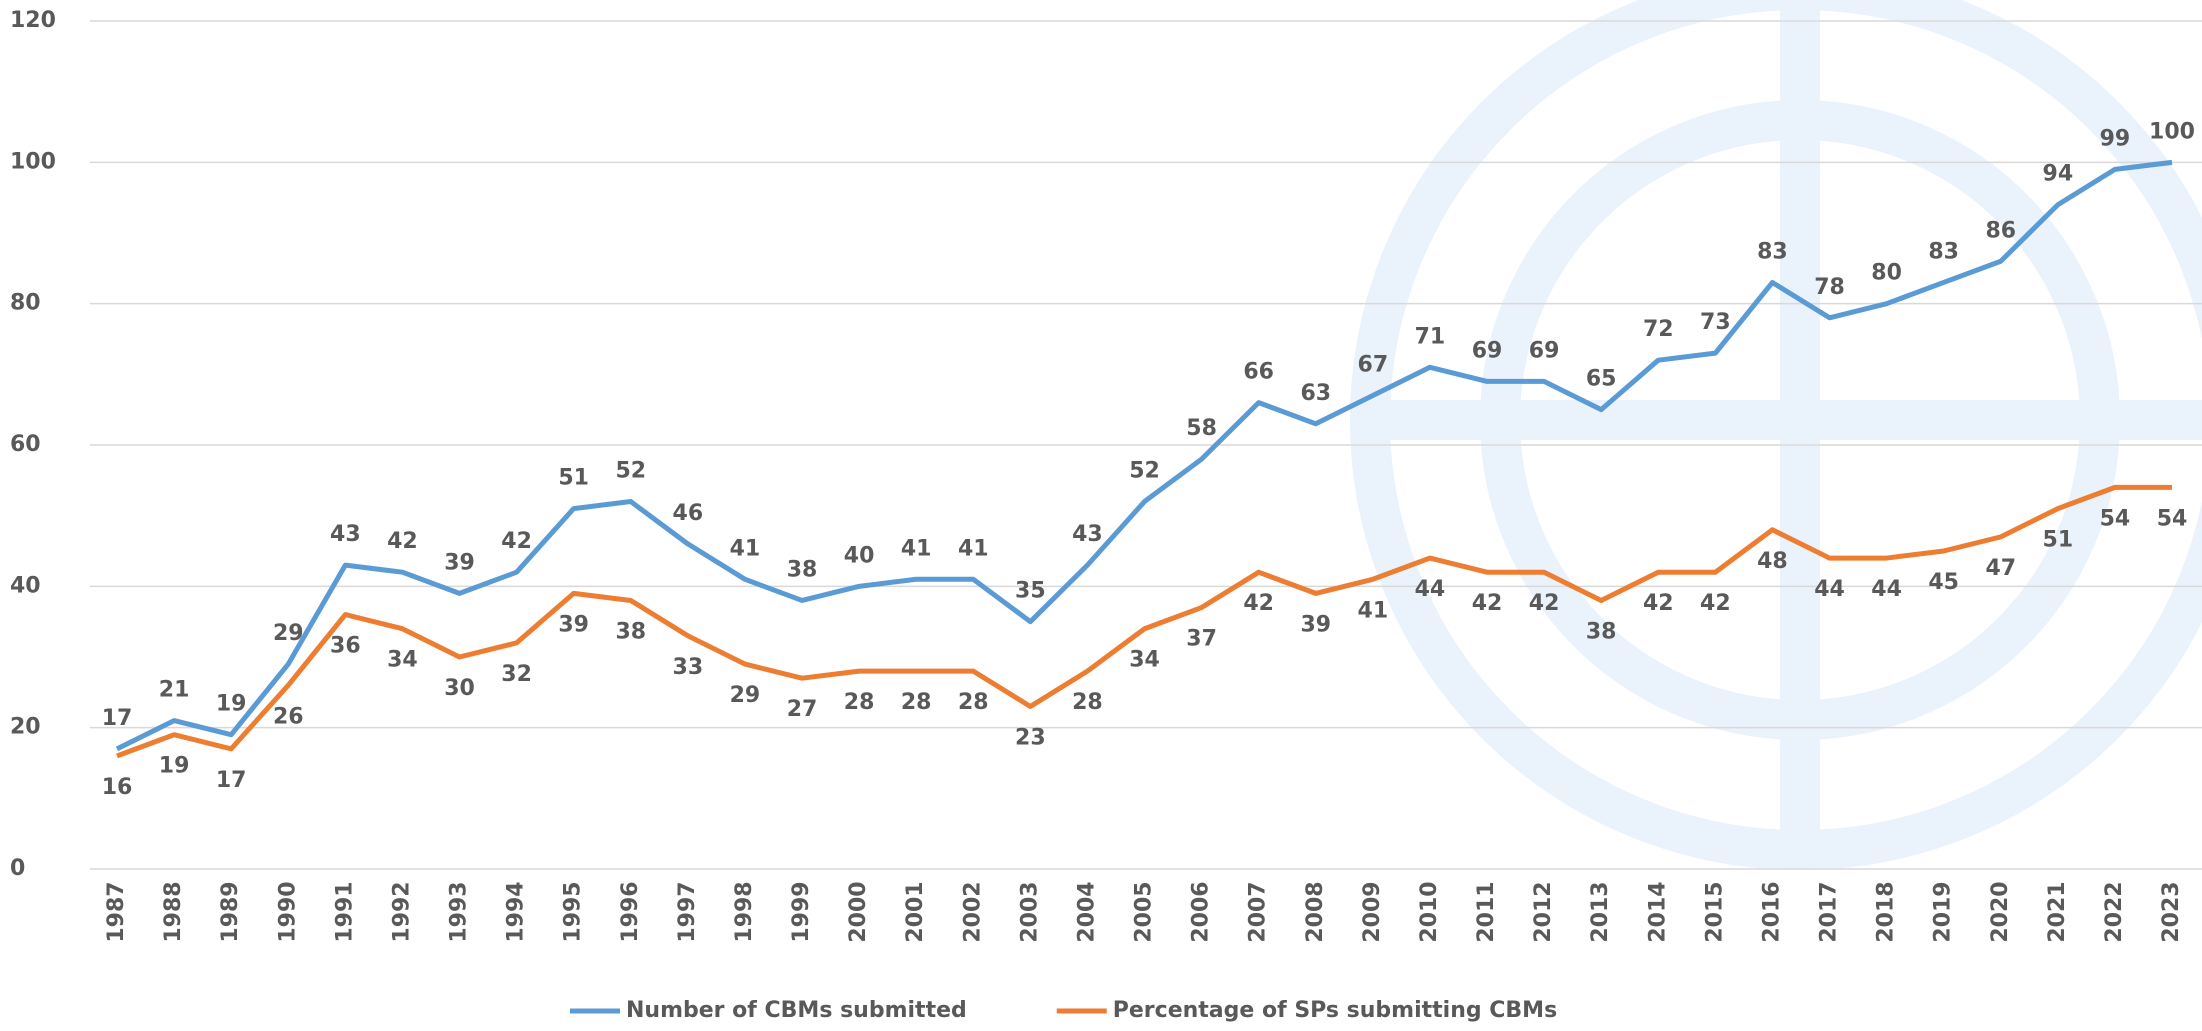 This screenshot has height=1031, width=2202. What do you see at coordinates (1258, 911) in the screenshot?
I see `x-tick-label: 2007` at bounding box center [1258, 911].